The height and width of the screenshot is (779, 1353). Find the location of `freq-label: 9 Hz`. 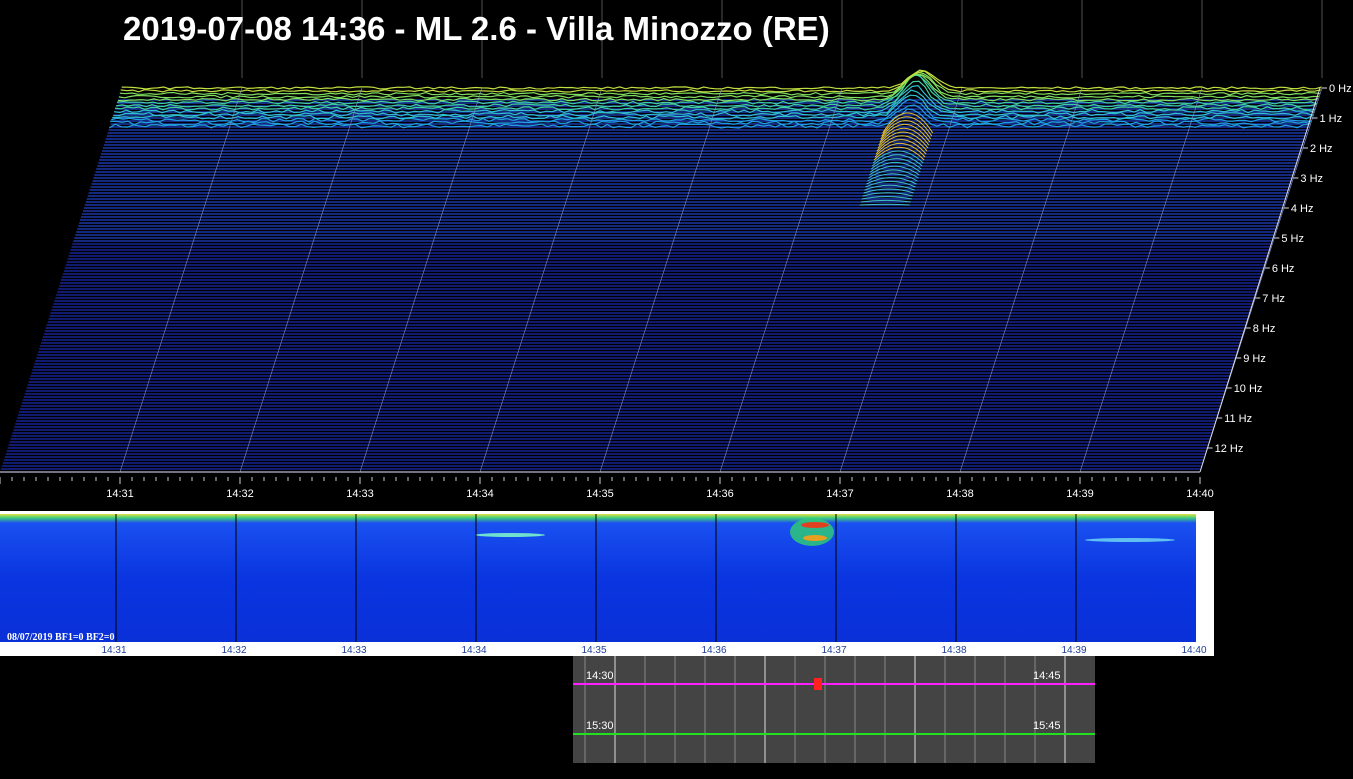

freq-label: 9 Hz is located at coordinates (1254, 359).